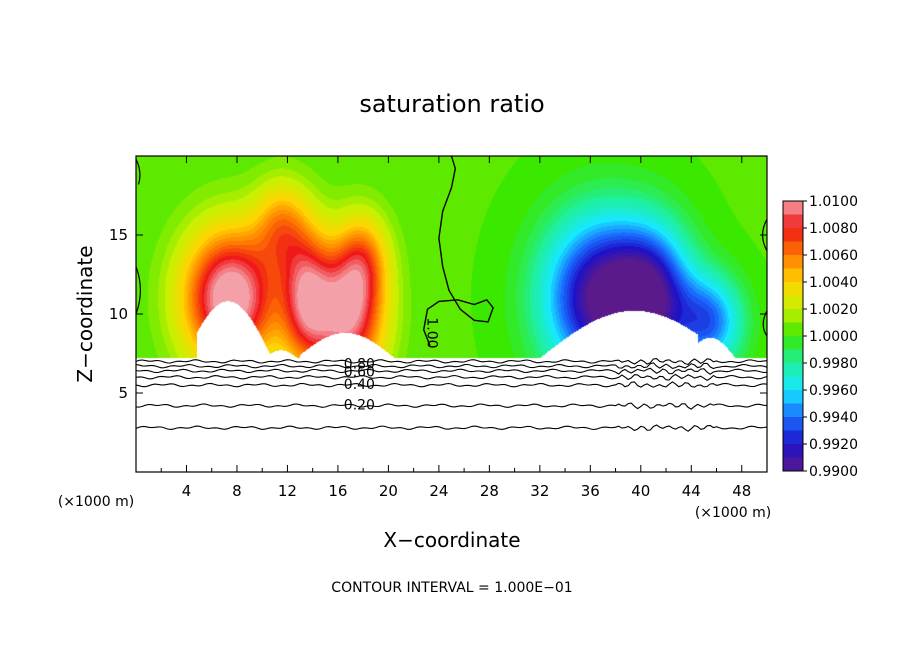 The image size is (904, 654). Describe the element at coordinates (96, 502) in the screenshot. I see `y-axis-unit: (×1000 m)` at that location.